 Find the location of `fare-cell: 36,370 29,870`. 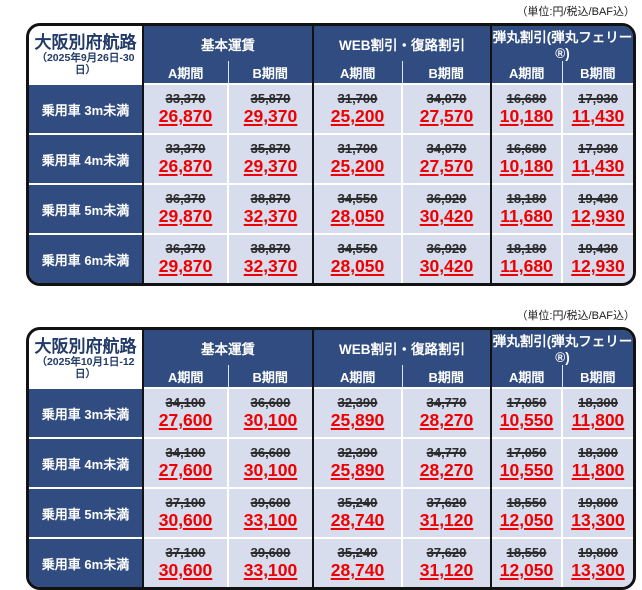

fare-cell: 36,370 29,870 is located at coordinates (185, 258).